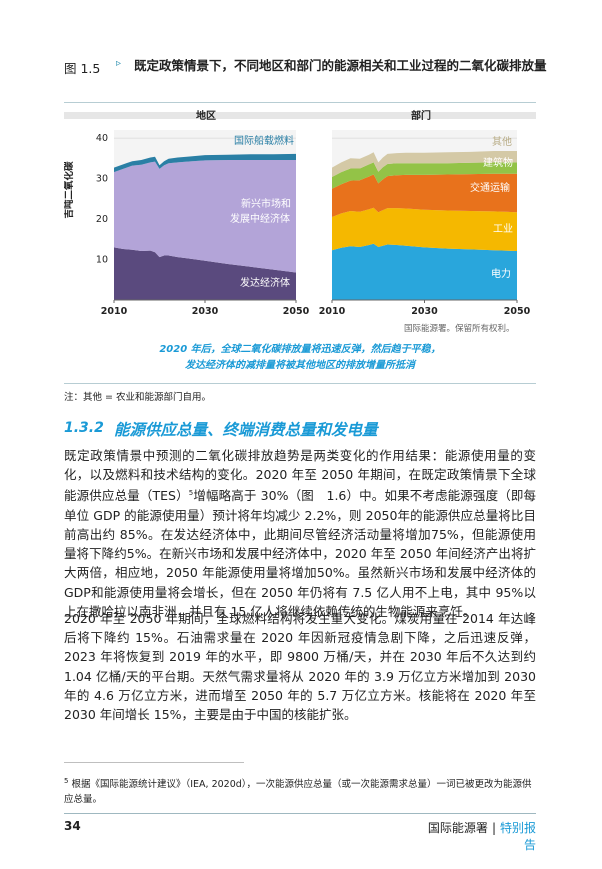 This screenshot has height=869, width=602. Describe the element at coordinates (421, 115) in the screenshot. I see `sector-chart-title: 部门` at that location.